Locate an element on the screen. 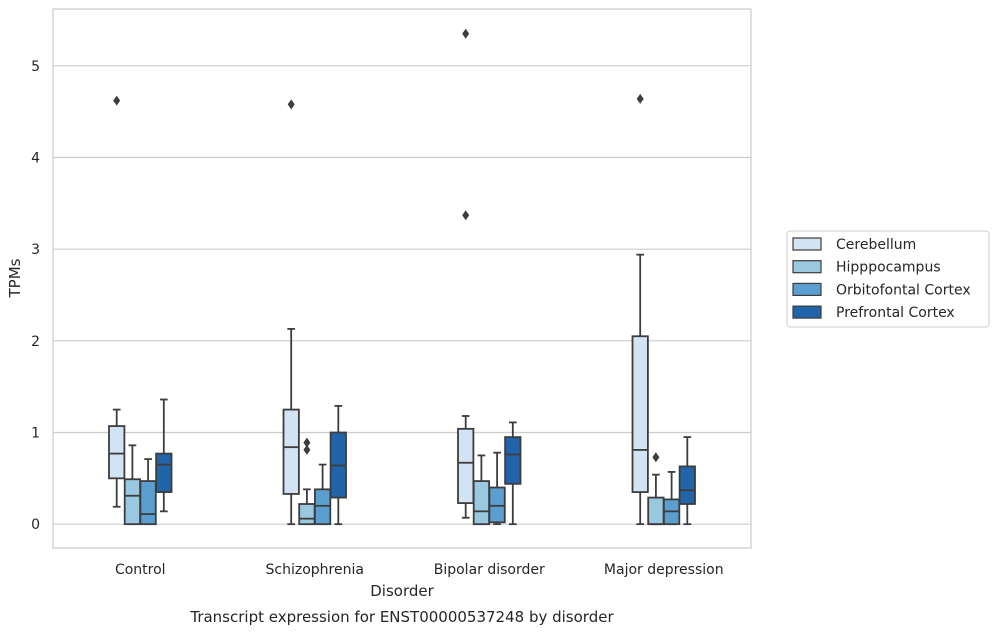  legend-frame is located at coordinates (888, 279).